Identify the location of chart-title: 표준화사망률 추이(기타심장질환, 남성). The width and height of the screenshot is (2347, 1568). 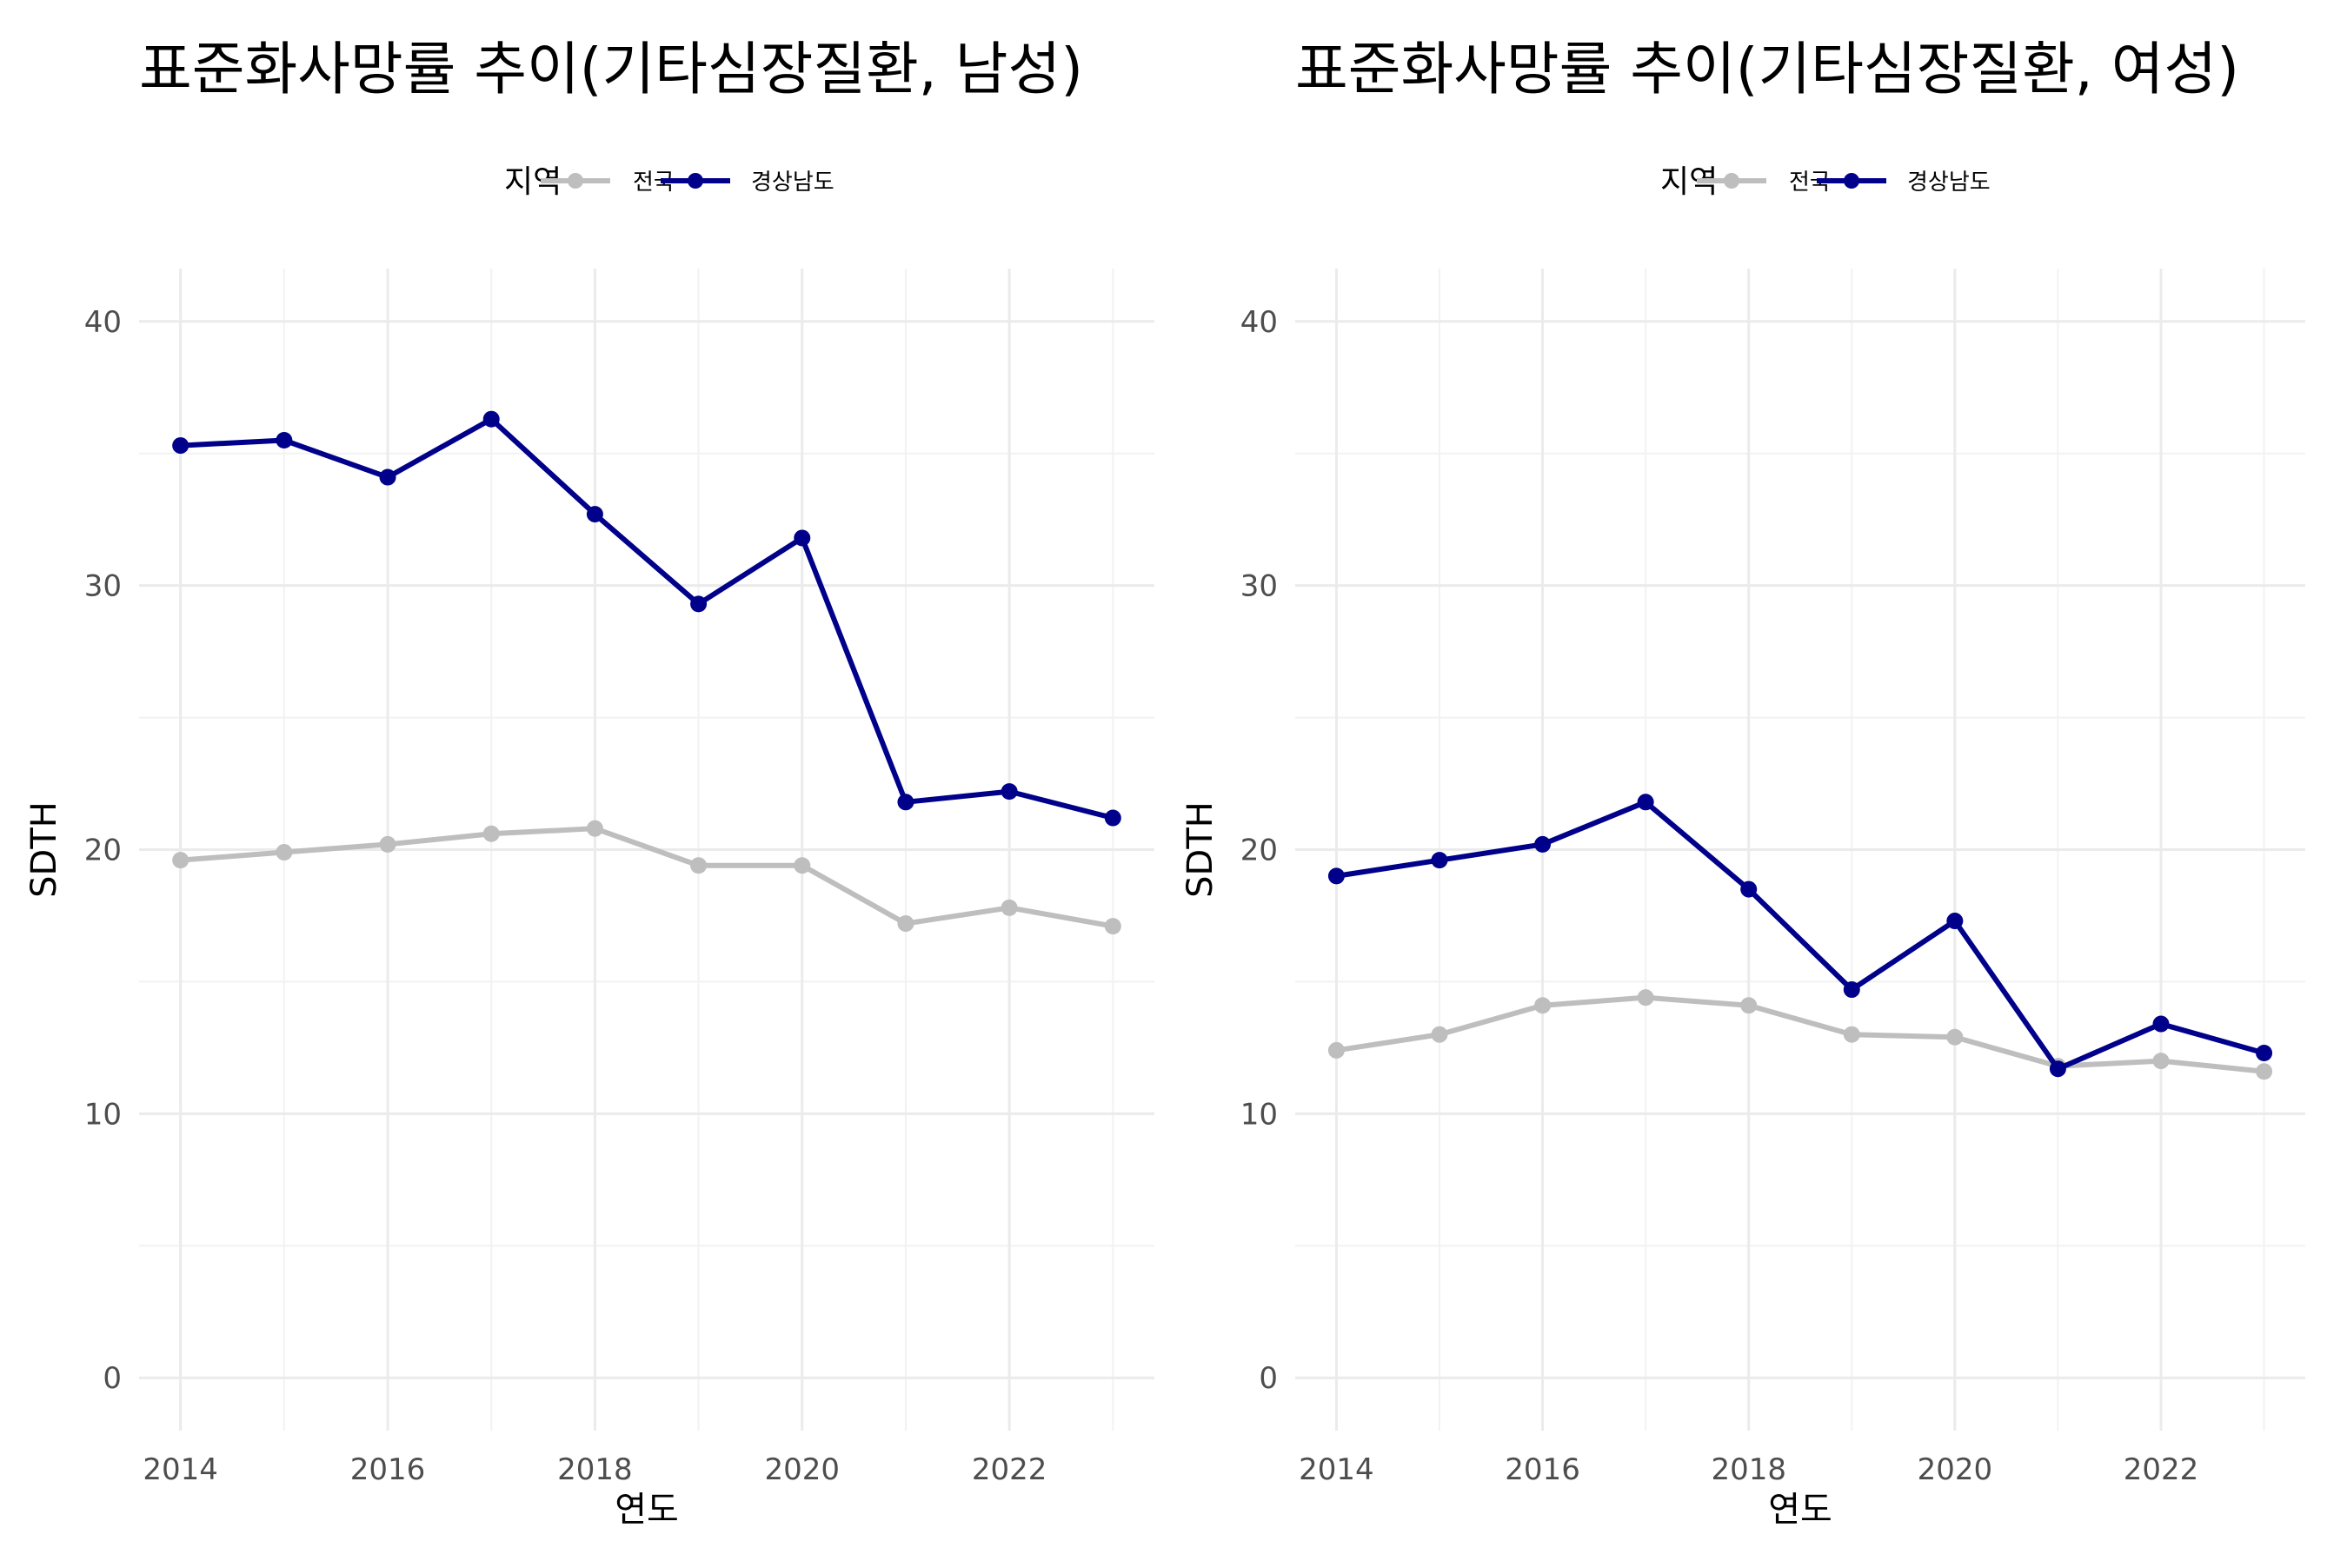
(611, 69).